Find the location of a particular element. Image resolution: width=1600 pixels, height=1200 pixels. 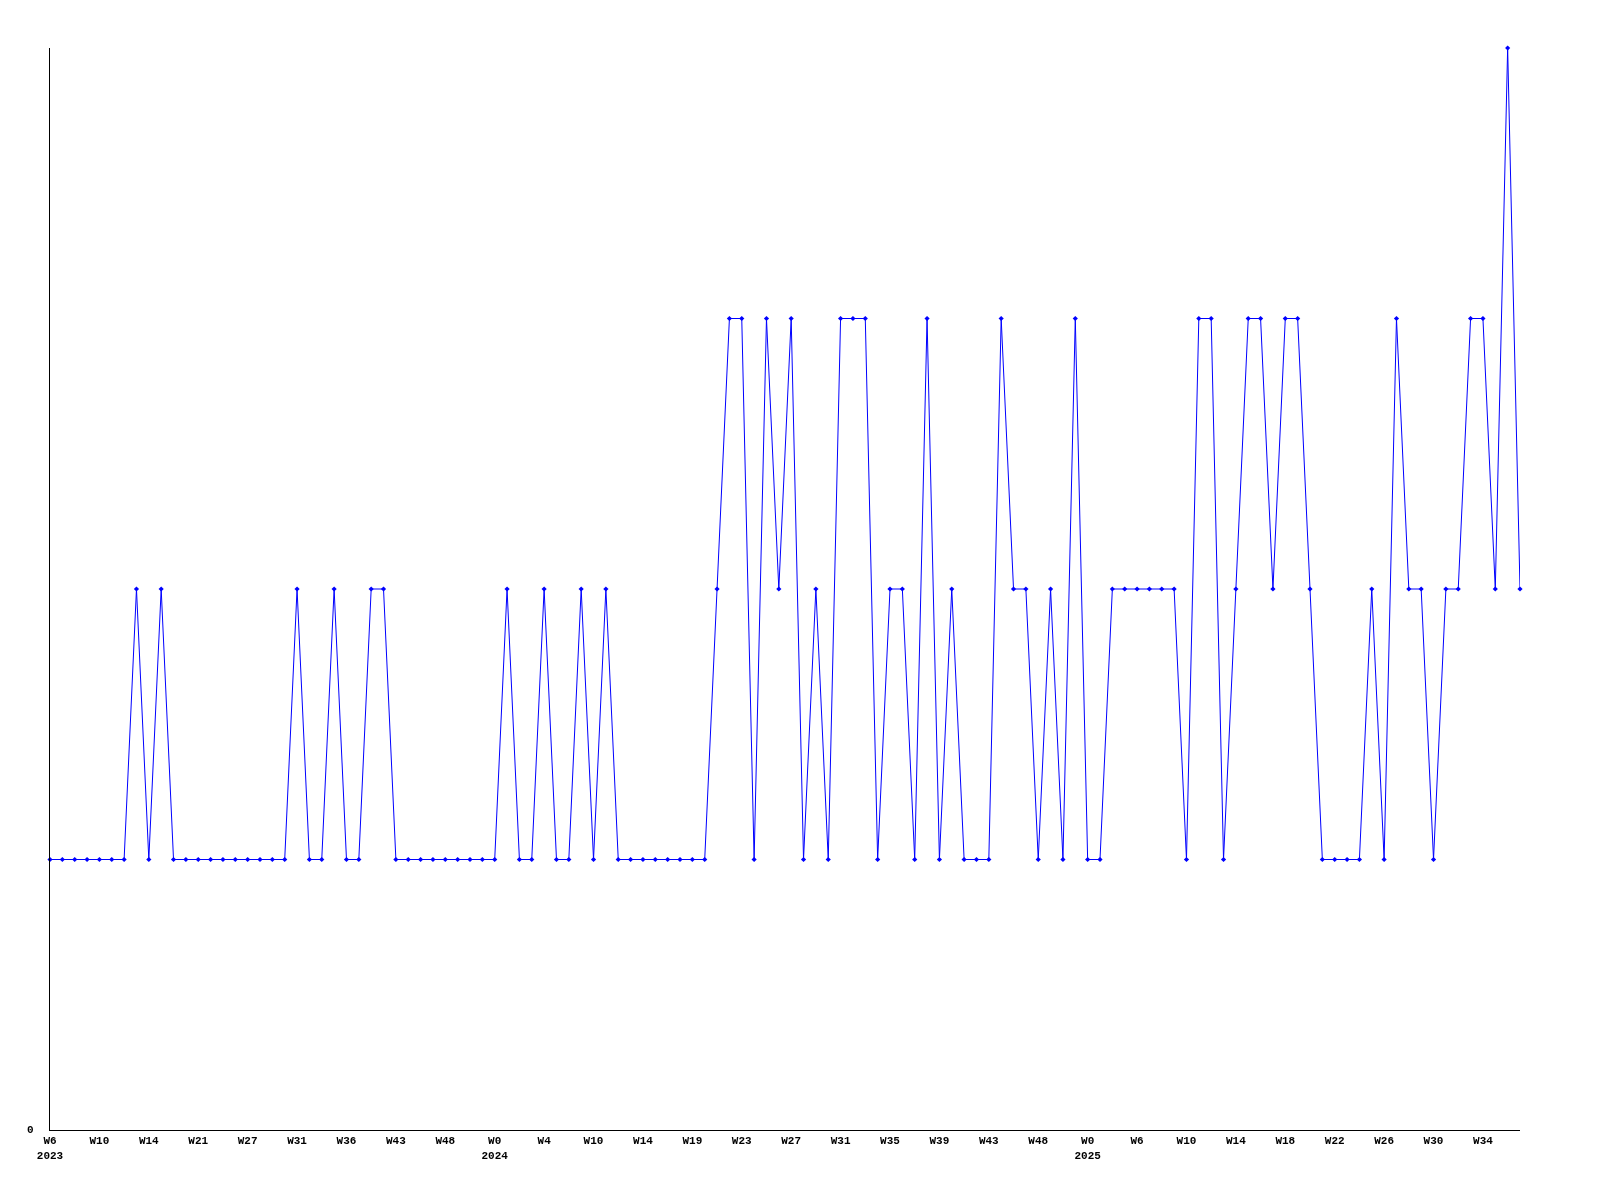

x-tick-label: W18 is located at coordinates (1285, 1141).